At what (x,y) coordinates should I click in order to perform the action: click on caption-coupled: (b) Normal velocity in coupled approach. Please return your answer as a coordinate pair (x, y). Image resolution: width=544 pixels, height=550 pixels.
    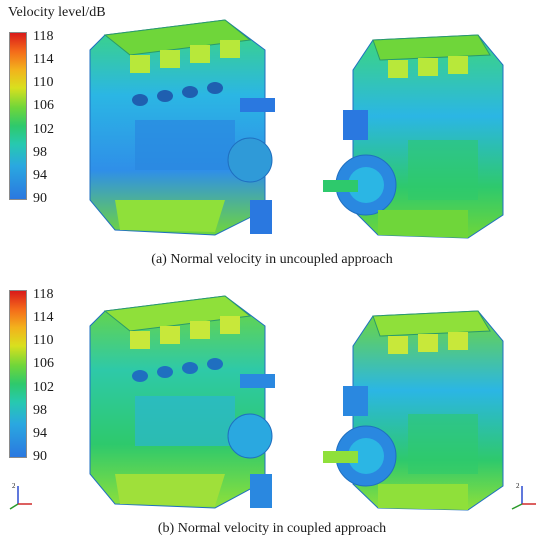
    Looking at the image, I should click on (272, 528).